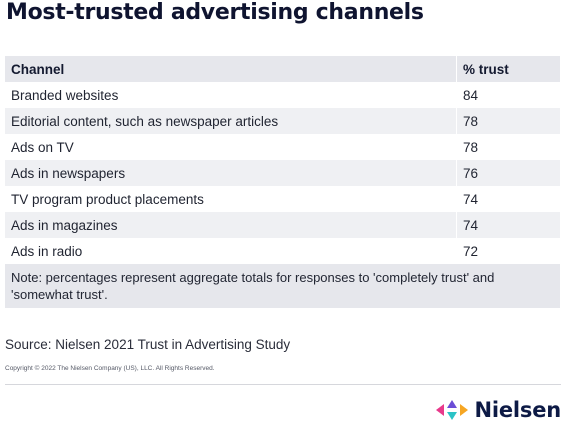  Describe the element at coordinates (231, 69) in the screenshot. I see `column-header-channel: Channel` at that location.